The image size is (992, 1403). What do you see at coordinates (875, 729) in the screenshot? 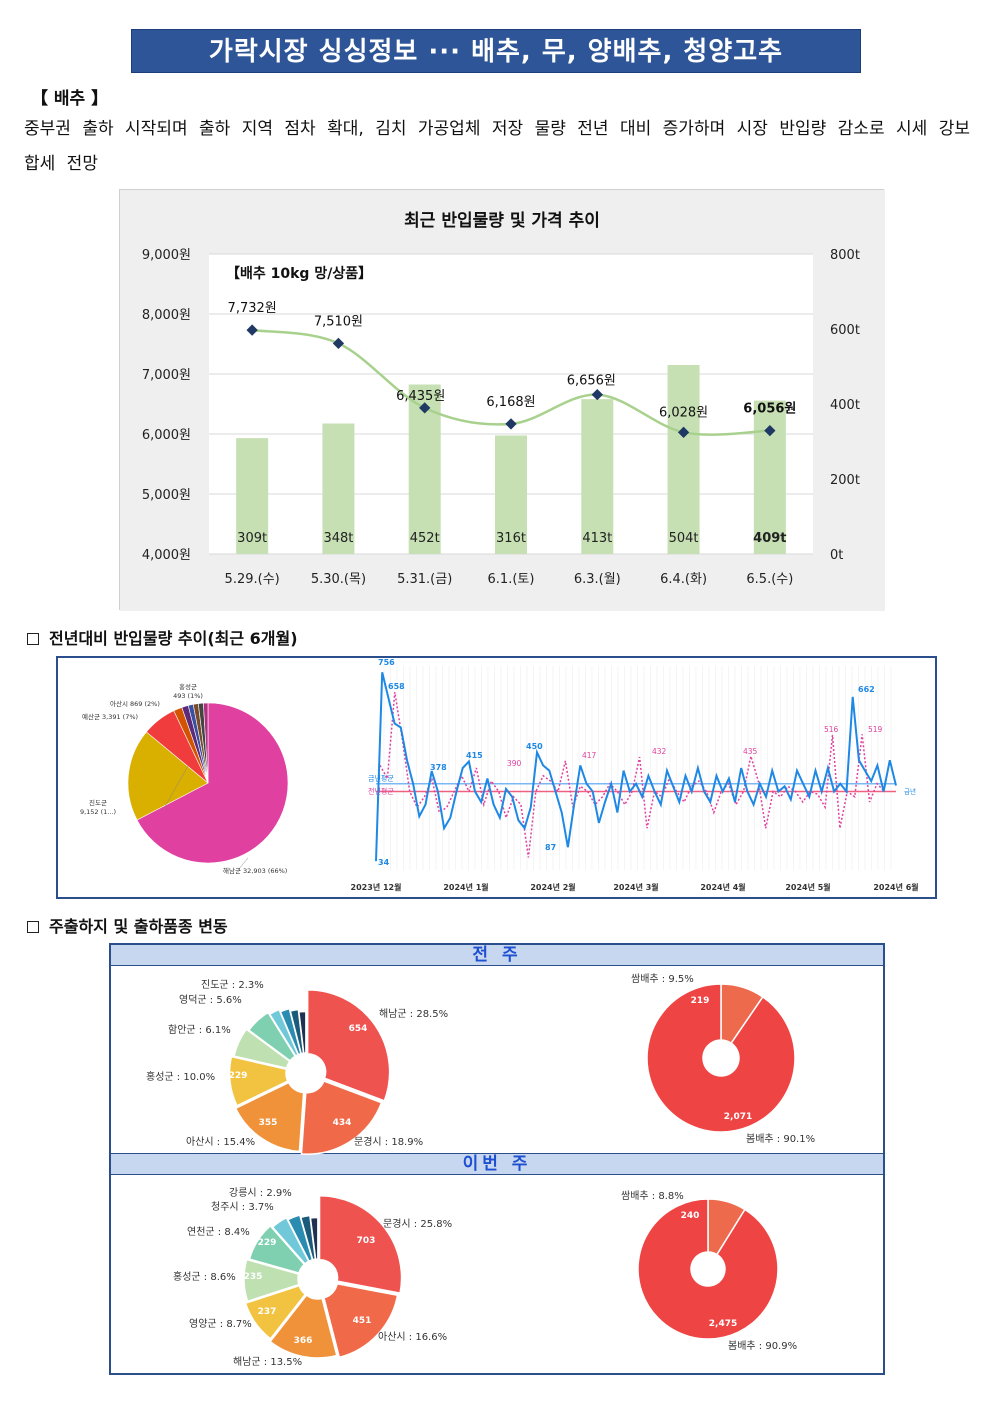
I see `data-label-previous: 519` at bounding box center [875, 729].